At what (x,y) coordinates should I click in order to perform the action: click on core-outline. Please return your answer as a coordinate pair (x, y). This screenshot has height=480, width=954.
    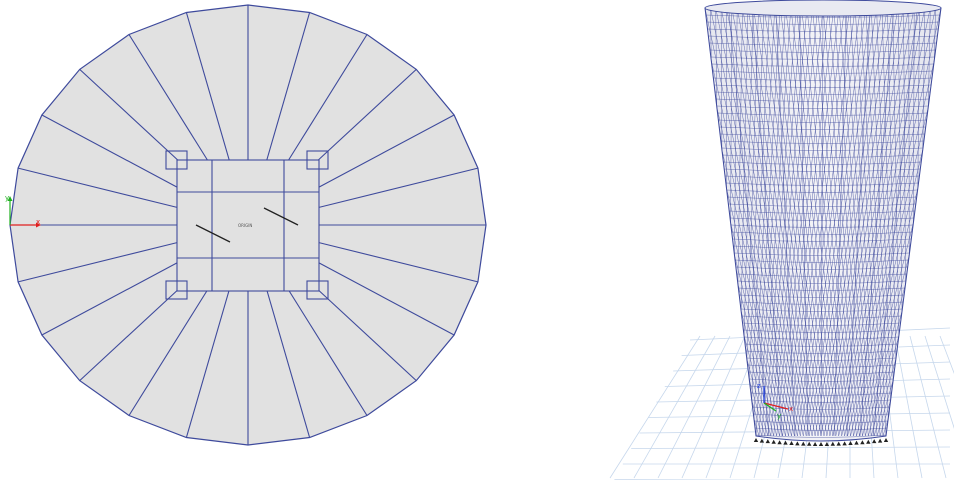
    Looking at the image, I should click on (248, 225).